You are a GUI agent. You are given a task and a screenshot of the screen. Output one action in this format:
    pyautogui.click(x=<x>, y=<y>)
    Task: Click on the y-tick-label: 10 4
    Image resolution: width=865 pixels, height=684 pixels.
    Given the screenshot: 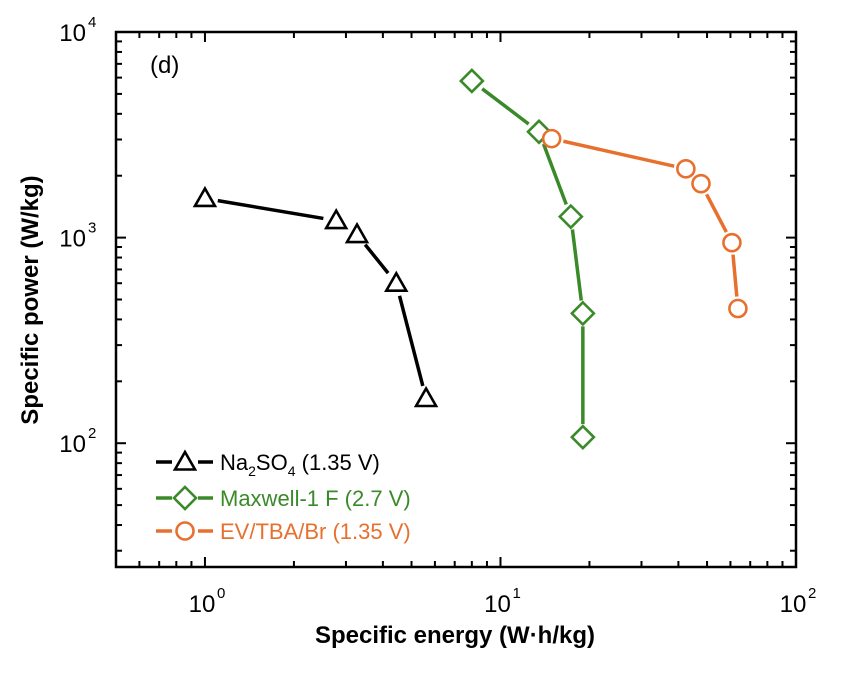 What is the action you would take?
    pyautogui.click(x=77, y=30)
    